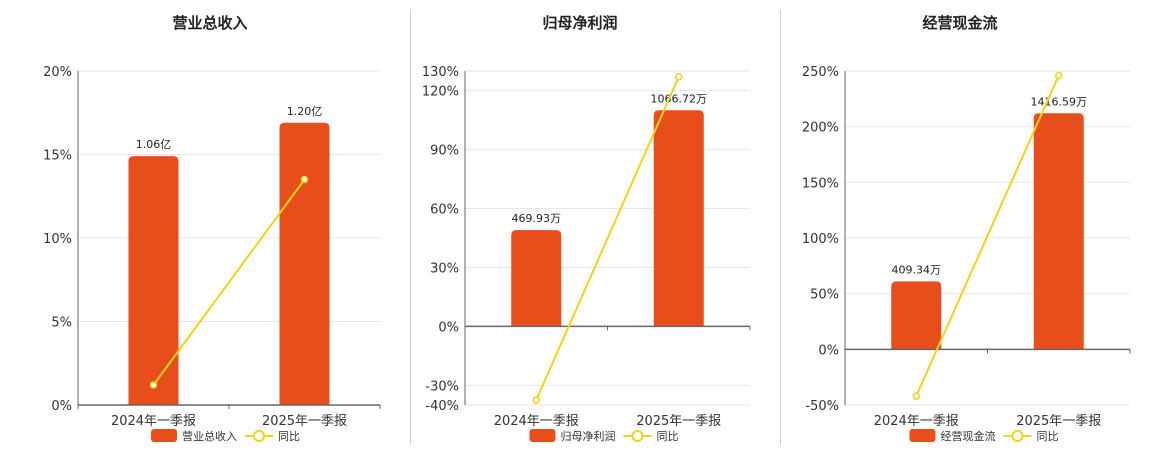  What do you see at coordinates (542, 435) in the screenshot?
I see `chart2-legend-bar-swatch` at bounding box center [542, 435].